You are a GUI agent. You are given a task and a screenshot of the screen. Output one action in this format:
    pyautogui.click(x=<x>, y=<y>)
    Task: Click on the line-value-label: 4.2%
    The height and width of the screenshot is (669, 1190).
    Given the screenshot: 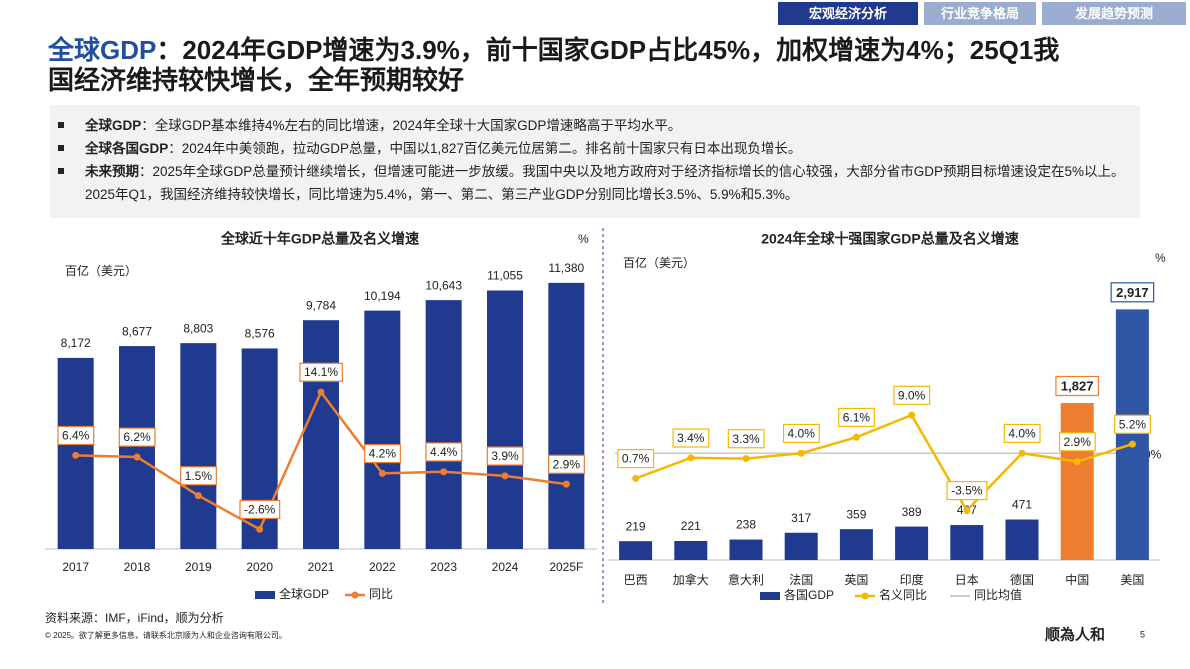 What is the action you would take?
    pyautogui.click(x=383, y=454)
    